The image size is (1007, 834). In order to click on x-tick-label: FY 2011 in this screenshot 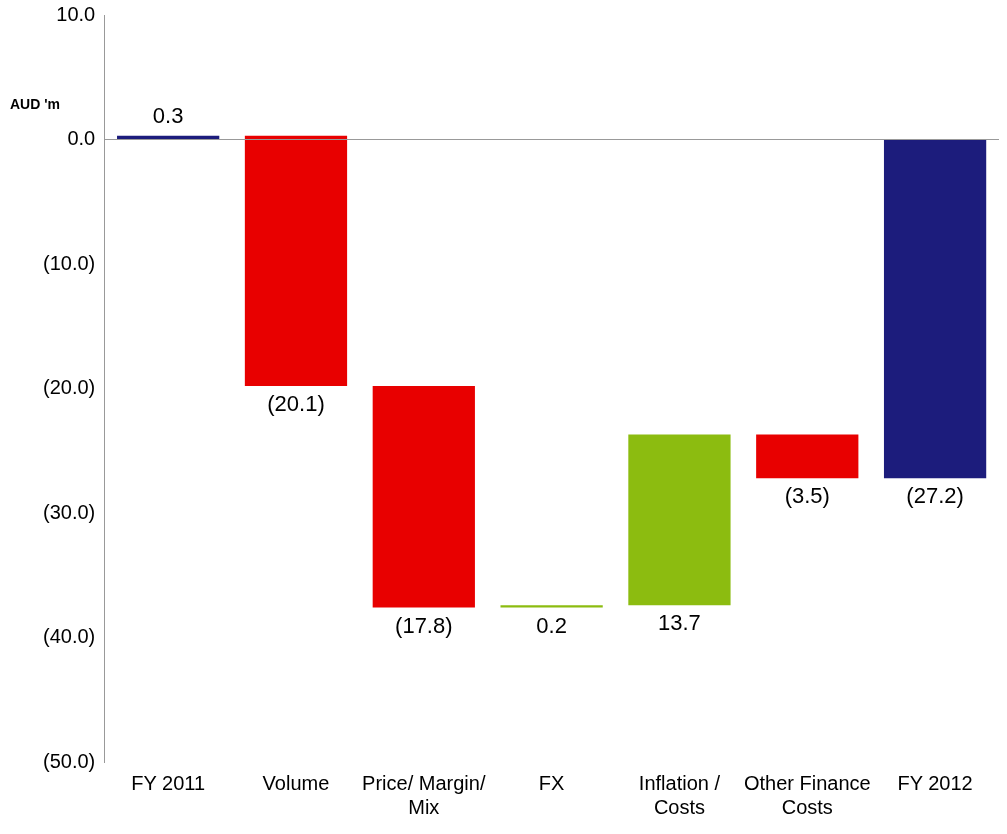, I will do `click(168, 782)`.